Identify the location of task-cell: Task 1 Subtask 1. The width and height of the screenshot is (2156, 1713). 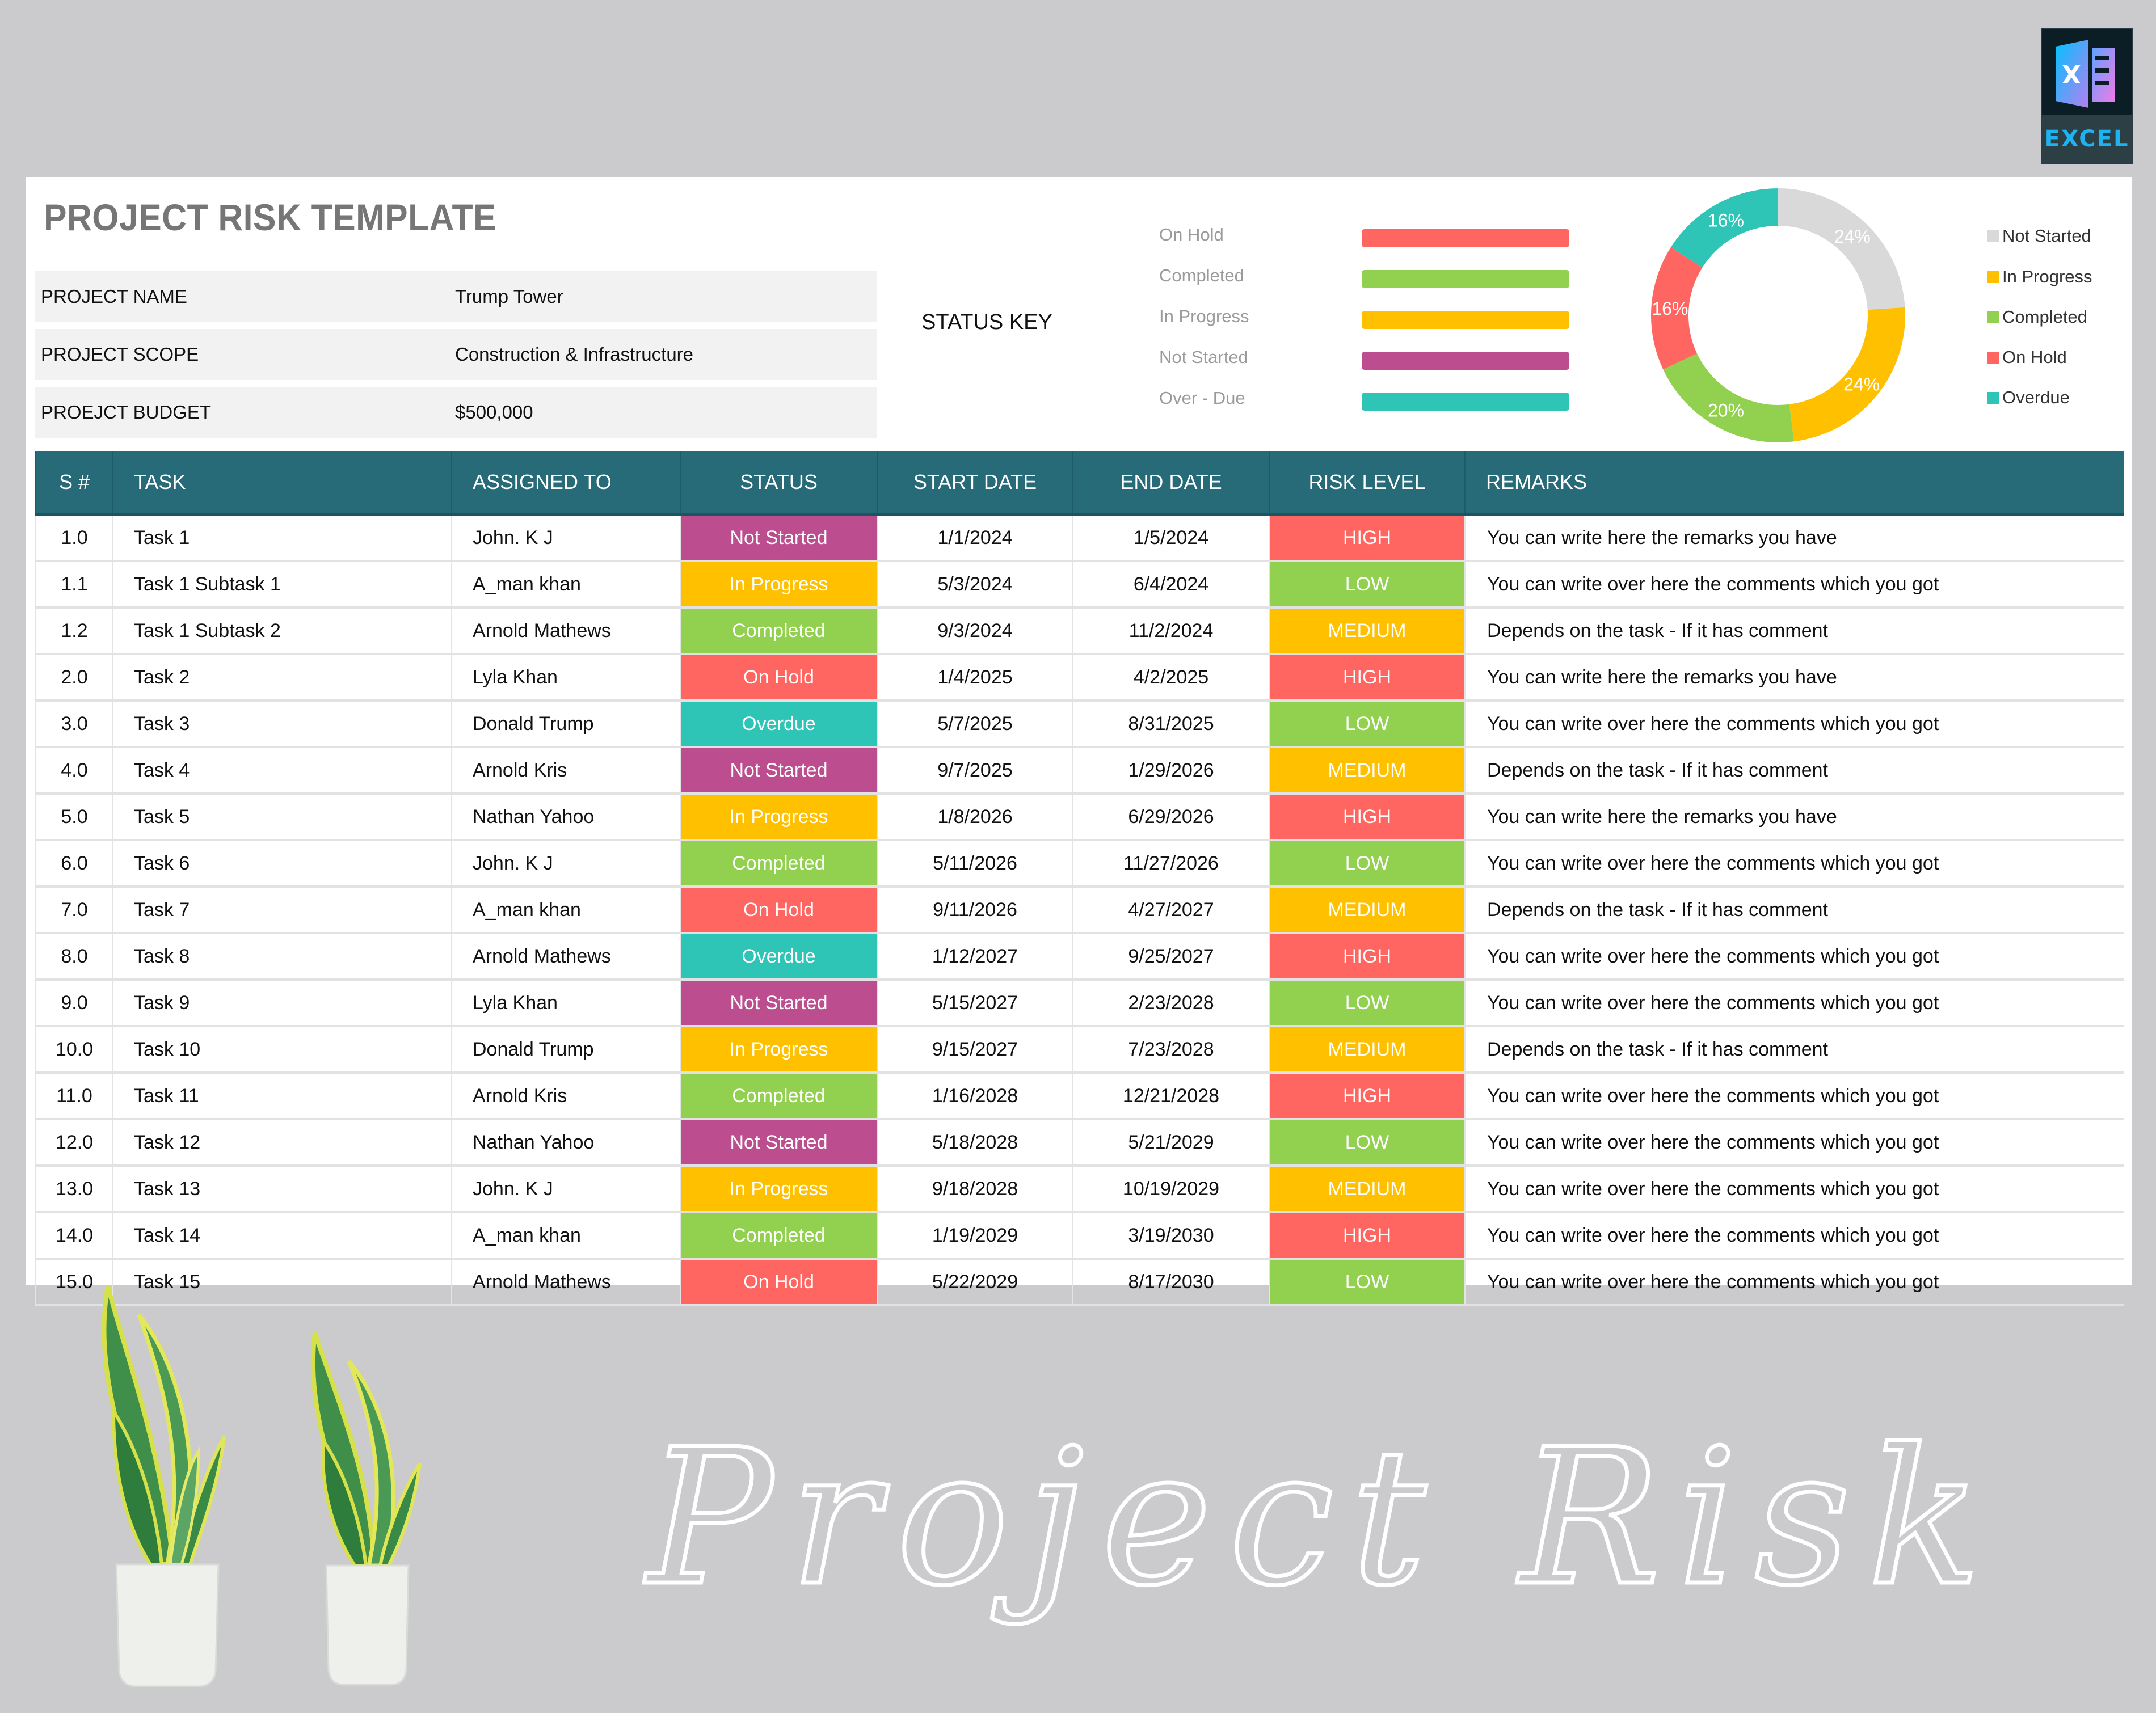
(282, 585).